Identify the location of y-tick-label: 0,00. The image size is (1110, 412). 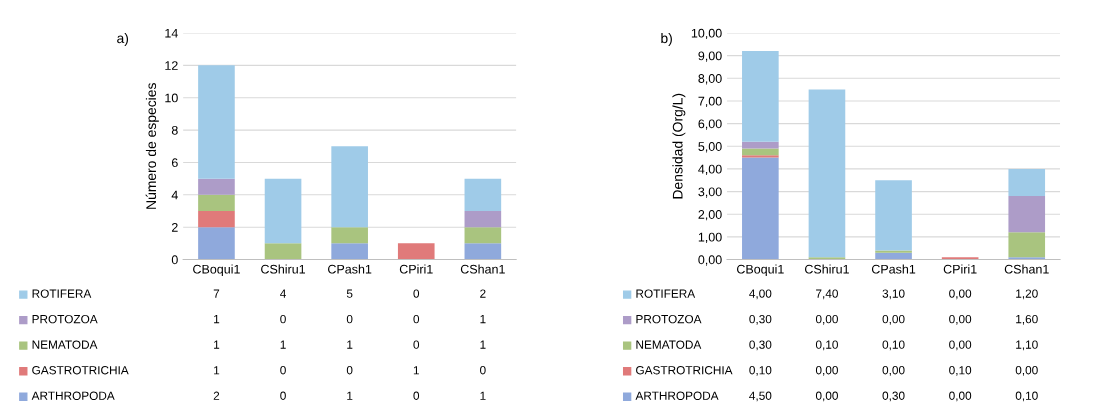
(710, 260).